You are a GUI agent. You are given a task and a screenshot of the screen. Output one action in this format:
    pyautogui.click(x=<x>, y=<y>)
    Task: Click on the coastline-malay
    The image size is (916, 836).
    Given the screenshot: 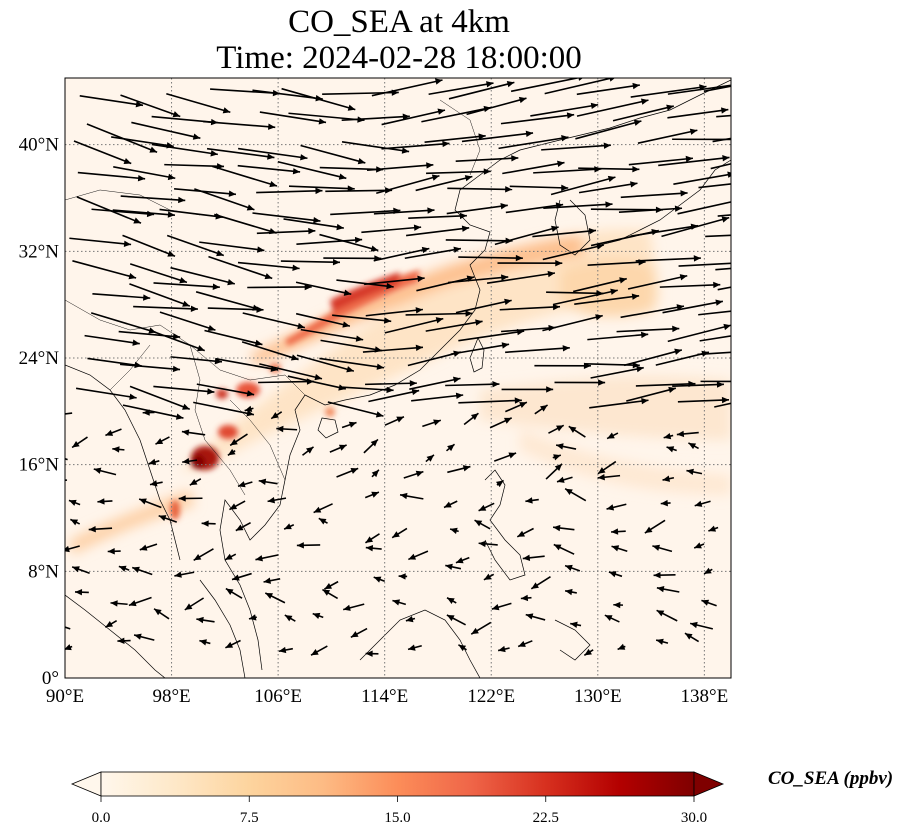 What is the action you would take?
    pyautogui.click(x=222, y=628)
    